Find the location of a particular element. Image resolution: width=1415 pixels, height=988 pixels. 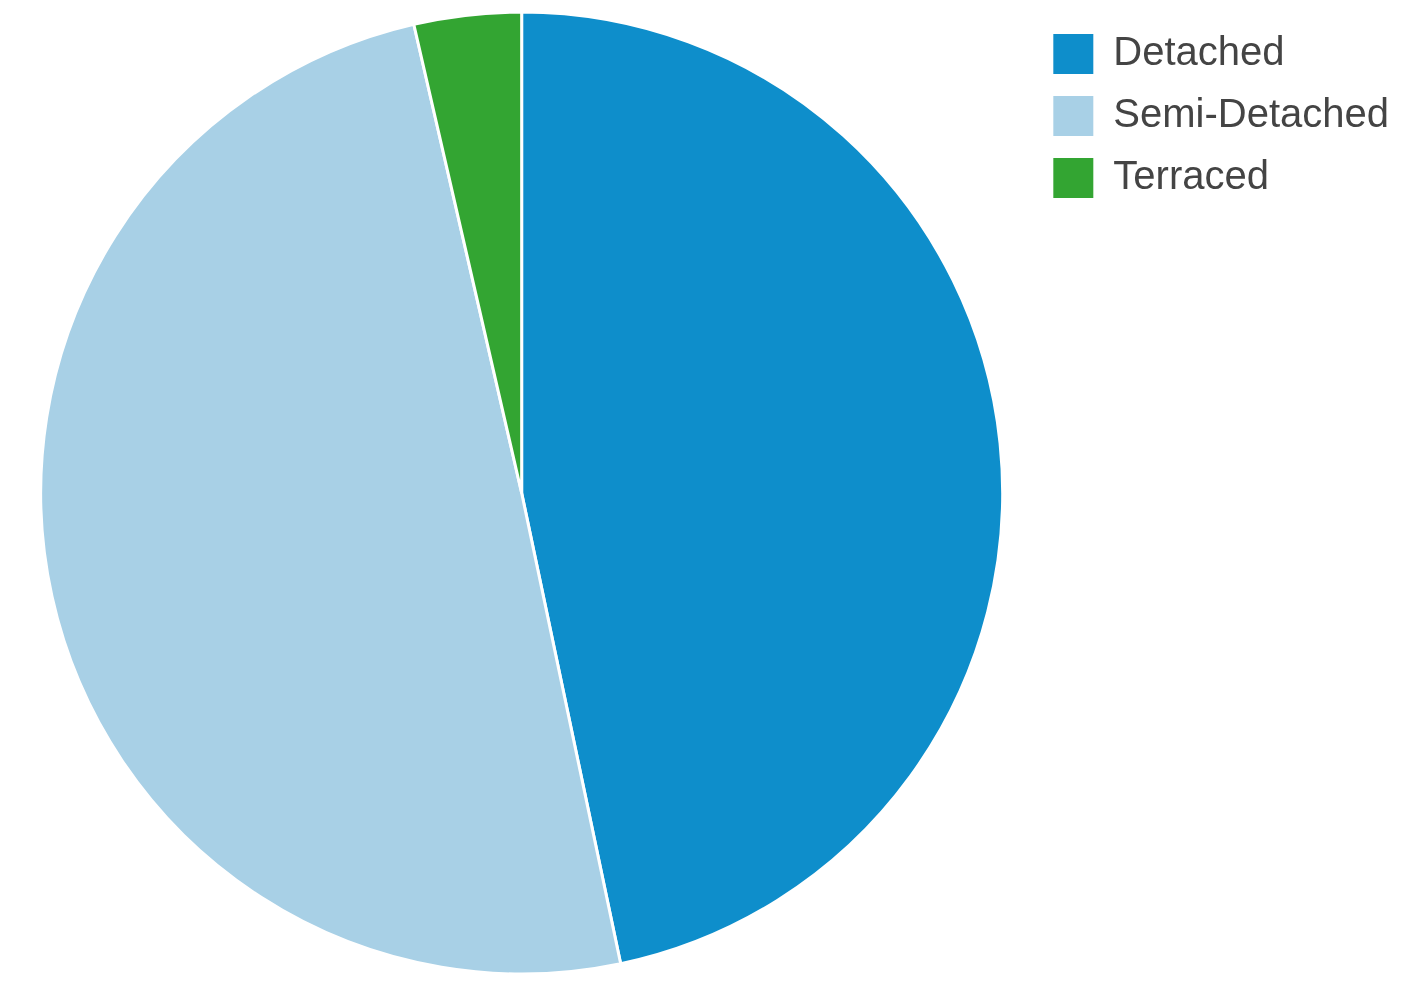

legend-label: Terraced is located at coordinates (1191, 175).